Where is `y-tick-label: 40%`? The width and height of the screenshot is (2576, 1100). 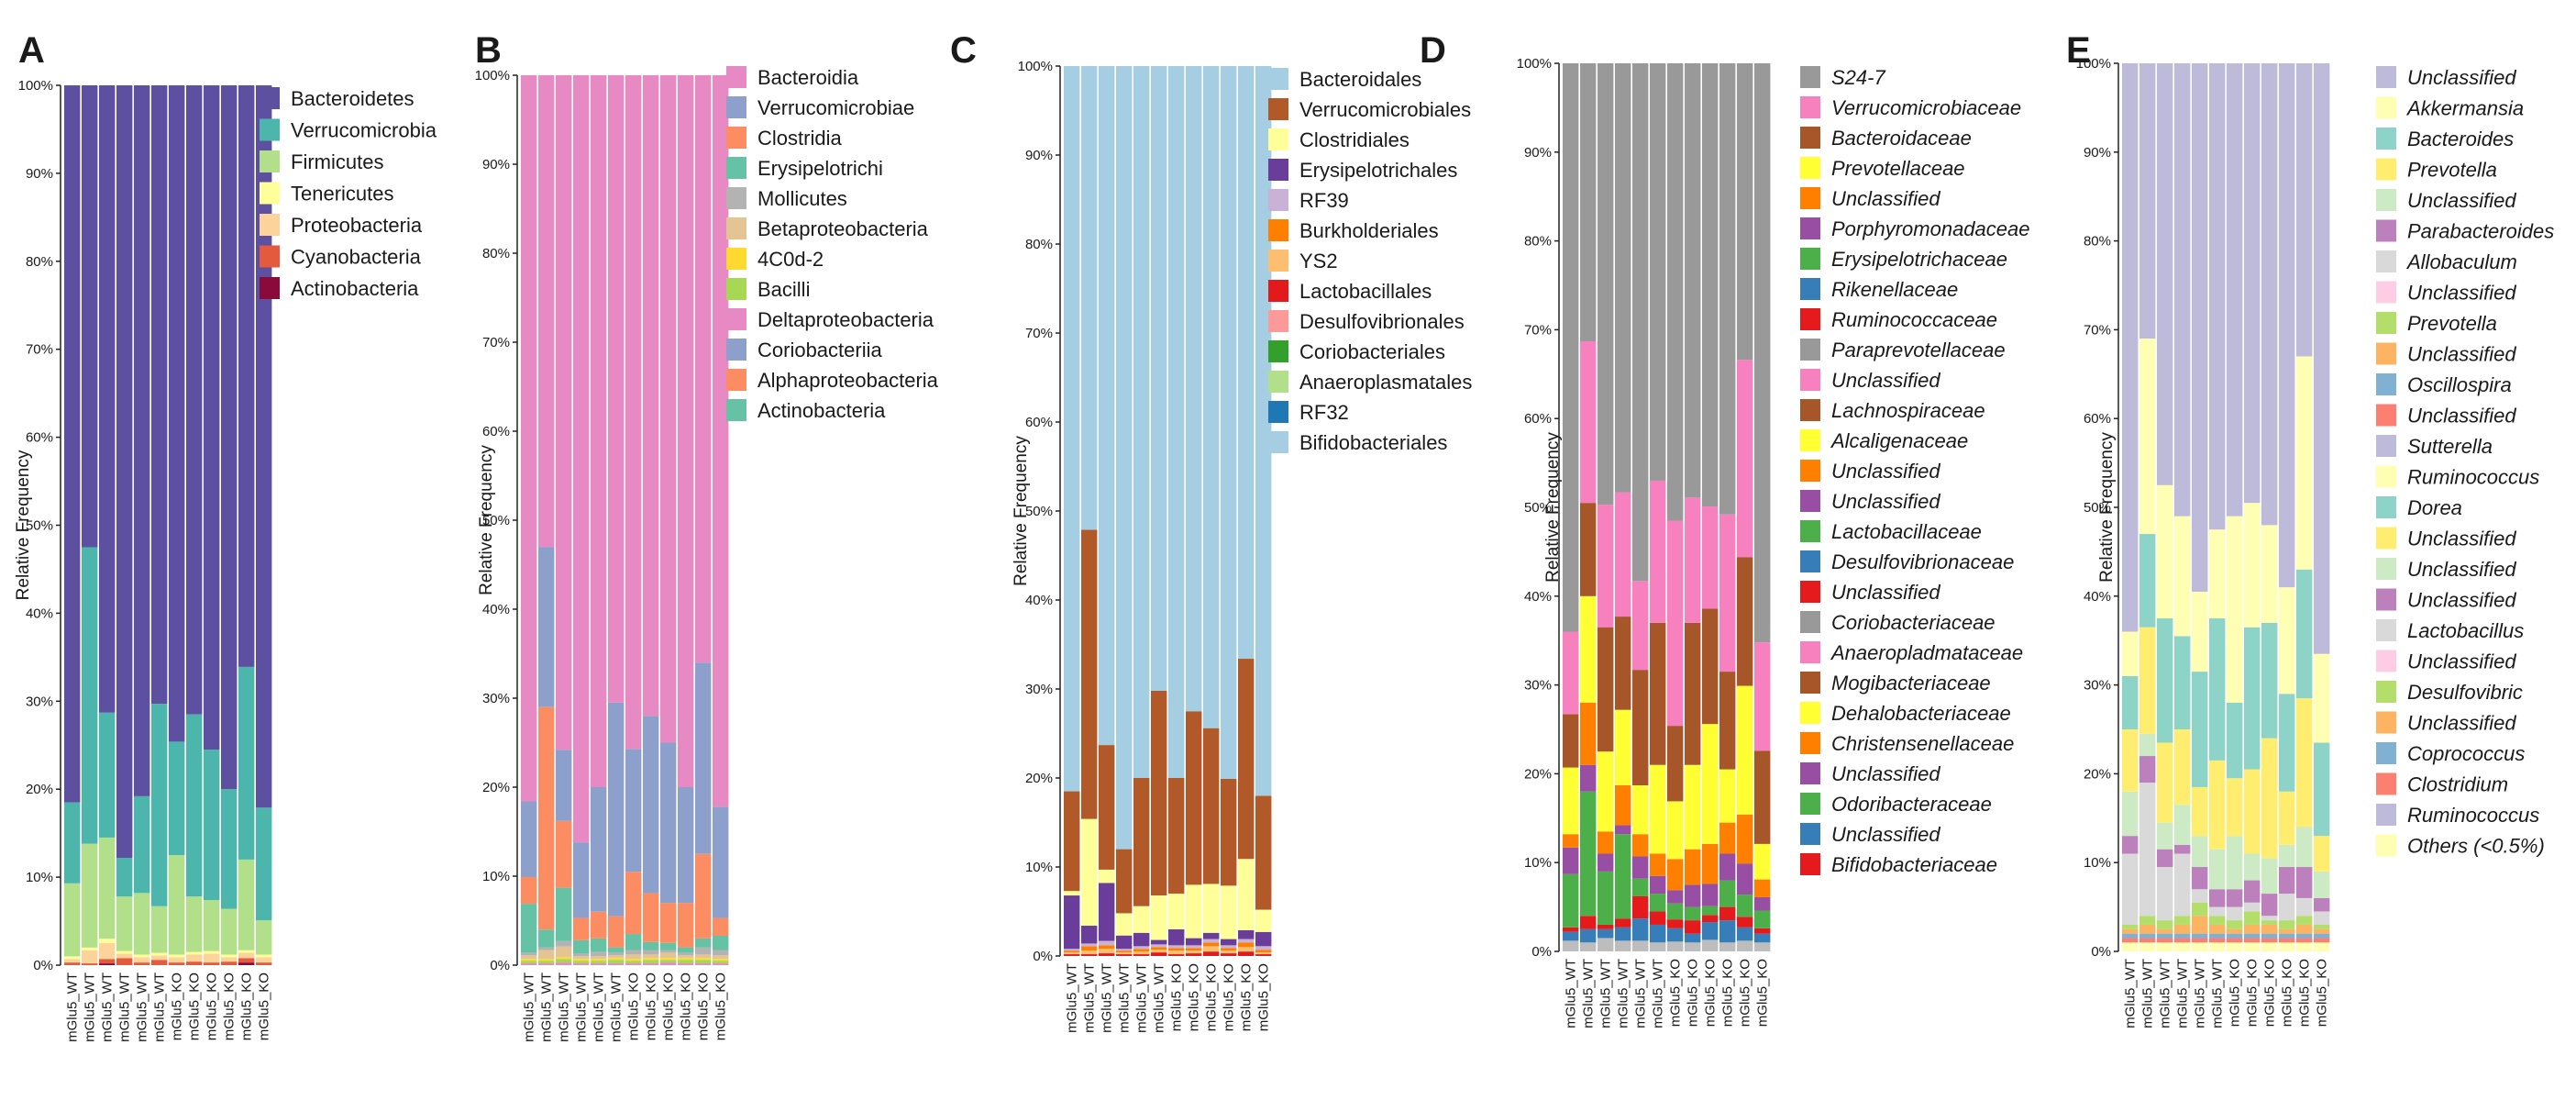 y-tick-label: 40% is located at coordinates (496, 609).